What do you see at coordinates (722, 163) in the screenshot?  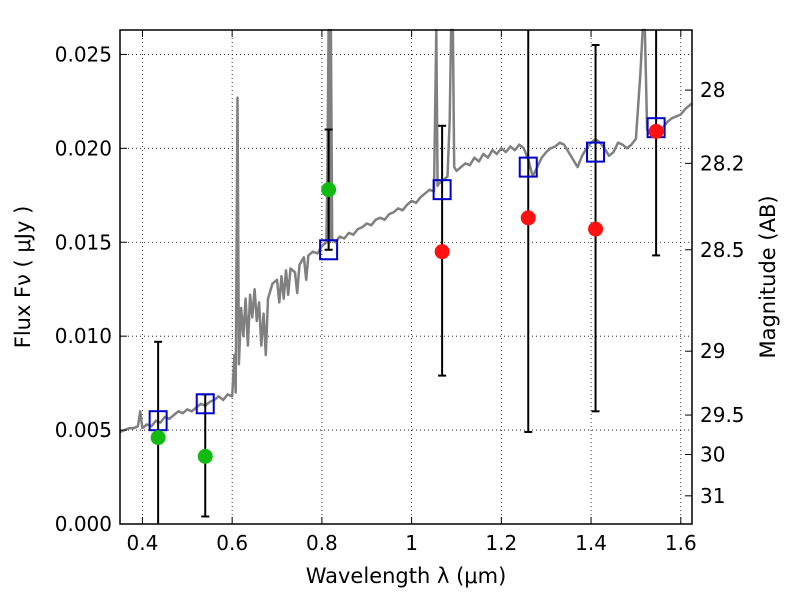 I see `right-tick-label: 28.2` at bounding box center [722, 163].